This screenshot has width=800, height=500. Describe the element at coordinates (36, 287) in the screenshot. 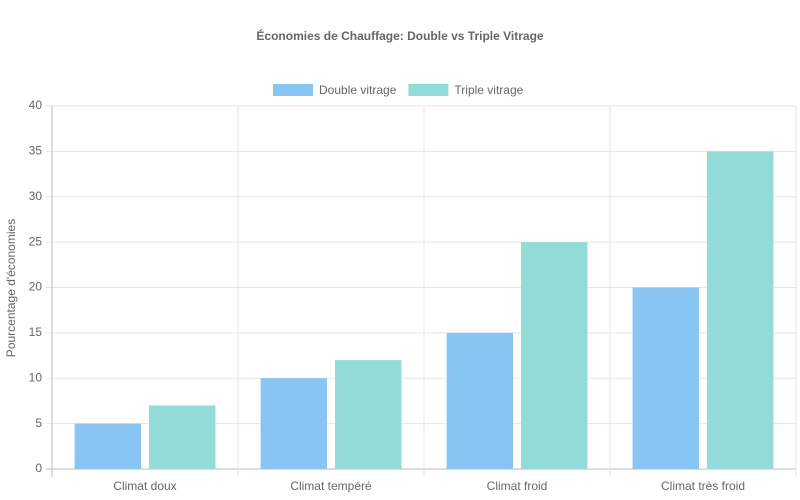

I see `y-tick-label: 20` at that location.